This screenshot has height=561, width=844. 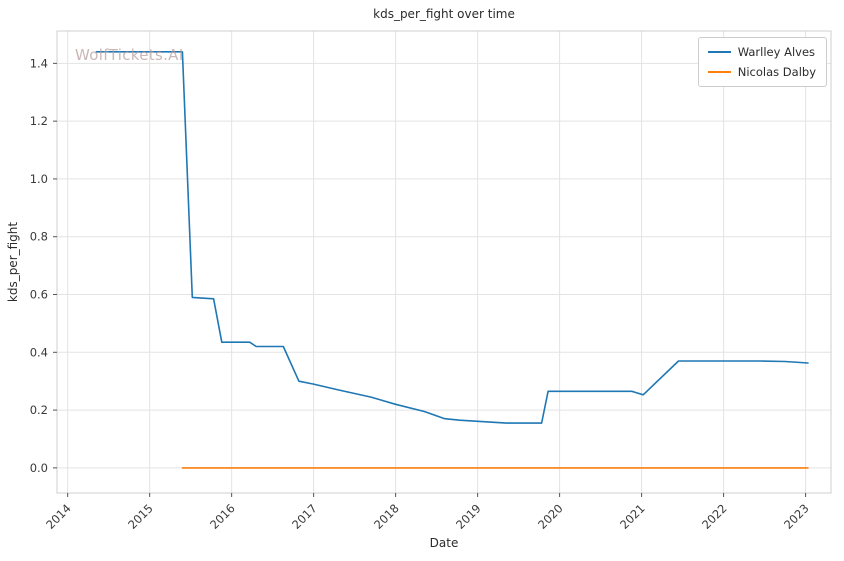 I want to click on legend-line-swatch-orange, so click(x=719, y=72).